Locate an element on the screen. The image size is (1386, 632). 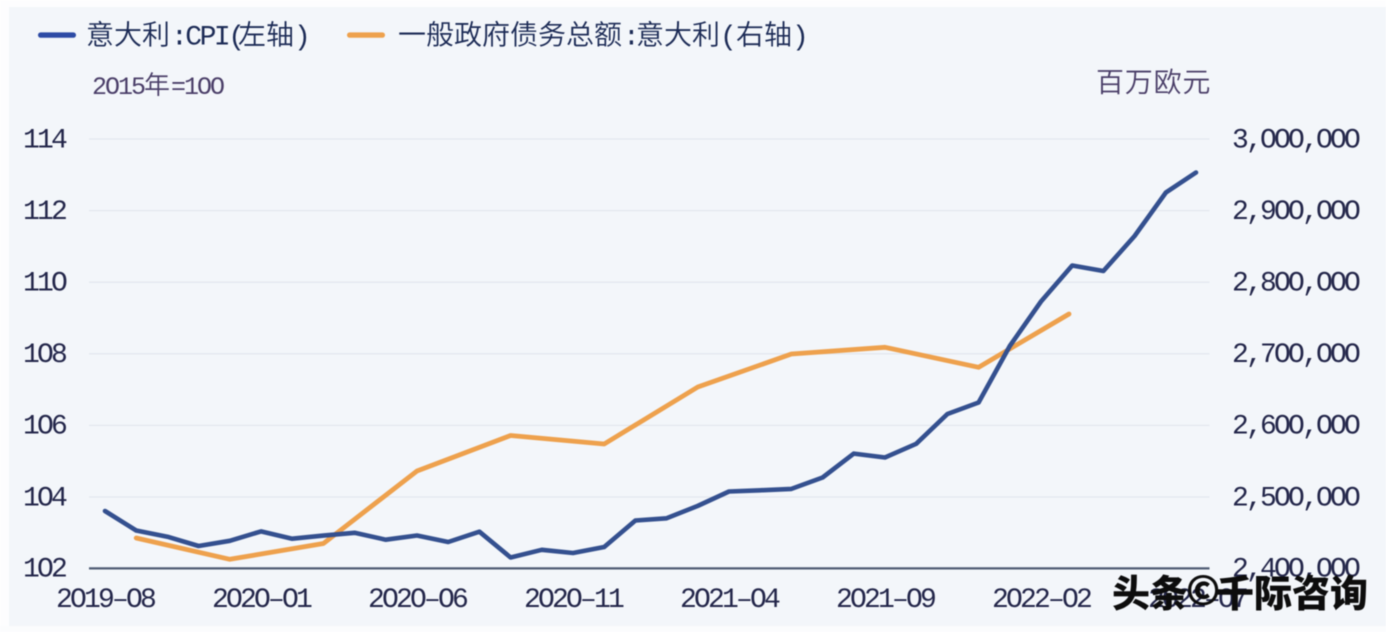
svg-text: 112 is located at coordinates (44, 212).